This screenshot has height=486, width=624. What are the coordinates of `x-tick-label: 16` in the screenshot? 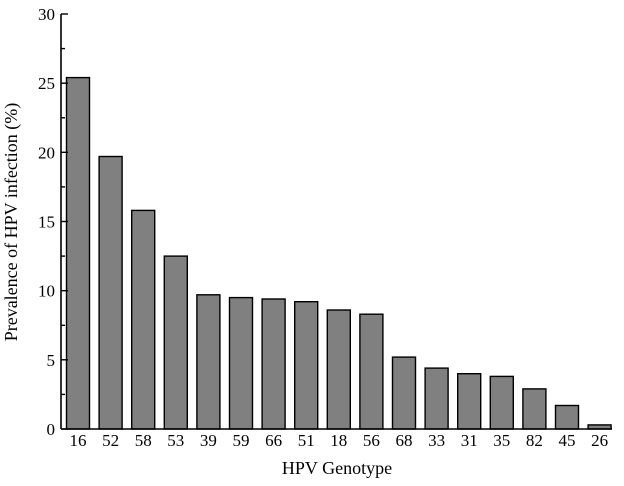 It's located at (78, 440).